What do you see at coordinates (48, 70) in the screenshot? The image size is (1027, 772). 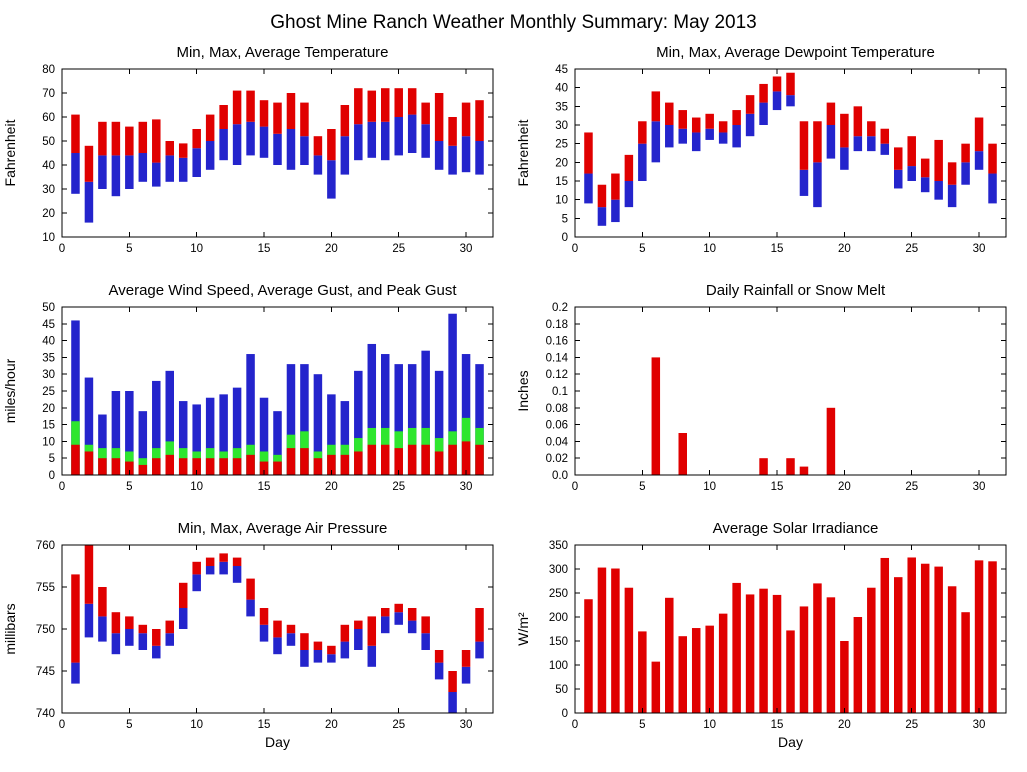 I see `axis-text: 80` at bounding box center [48, 70].